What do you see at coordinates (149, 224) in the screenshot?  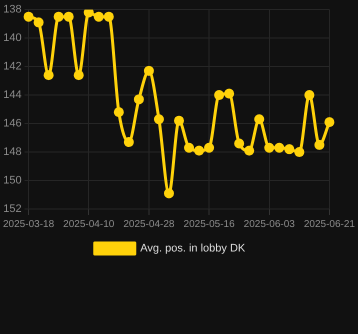 I see `x-tick-label: 2025-04-28` at bounding box center [149, 224].